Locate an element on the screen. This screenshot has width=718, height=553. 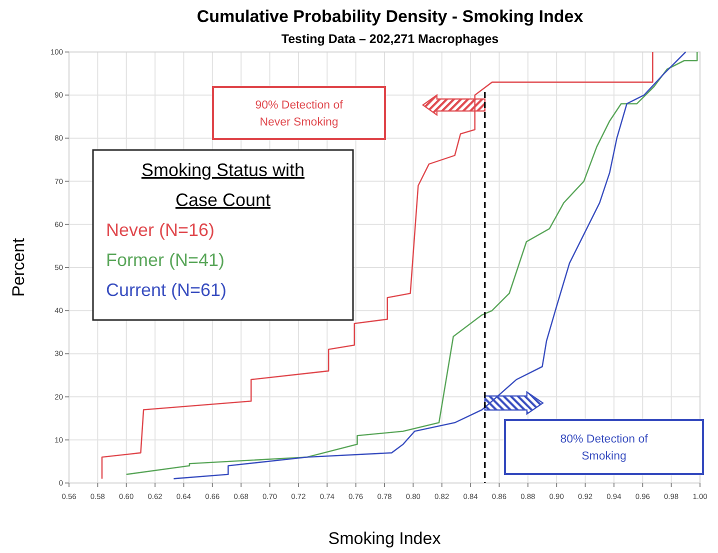
chart-subtitle: Testing Data – 202,271 Macrophages is located at coordinates (390, 39).